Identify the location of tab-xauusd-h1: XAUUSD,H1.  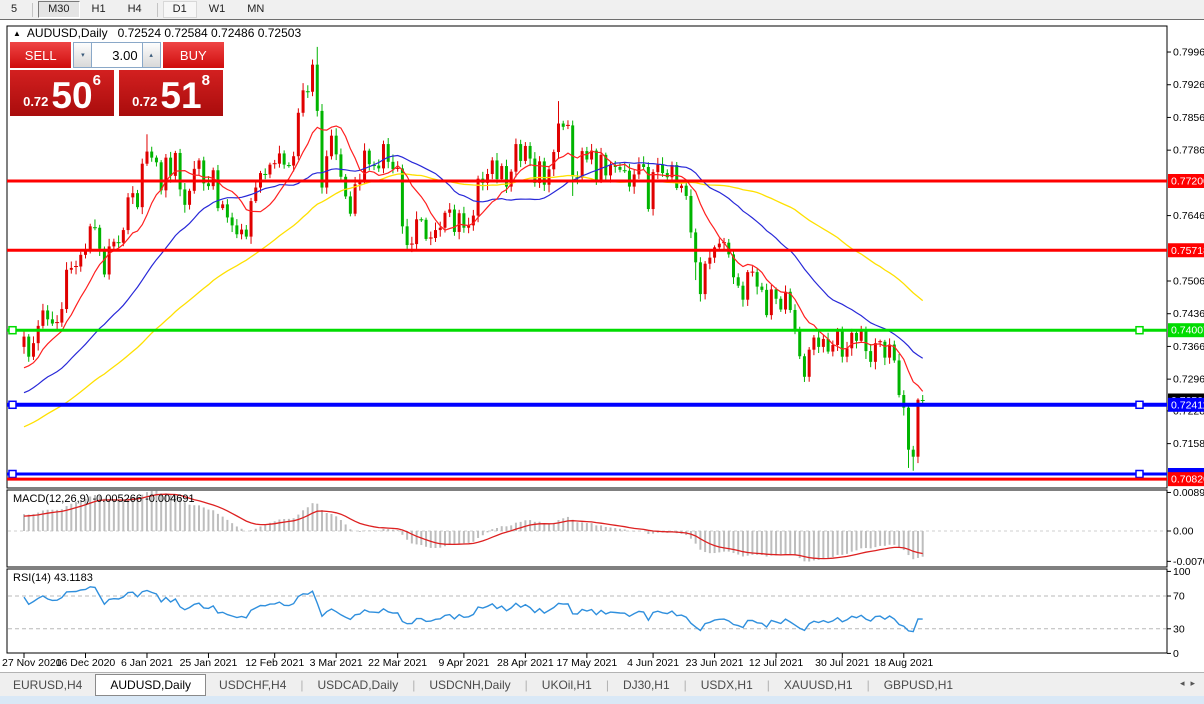
(818, 685).